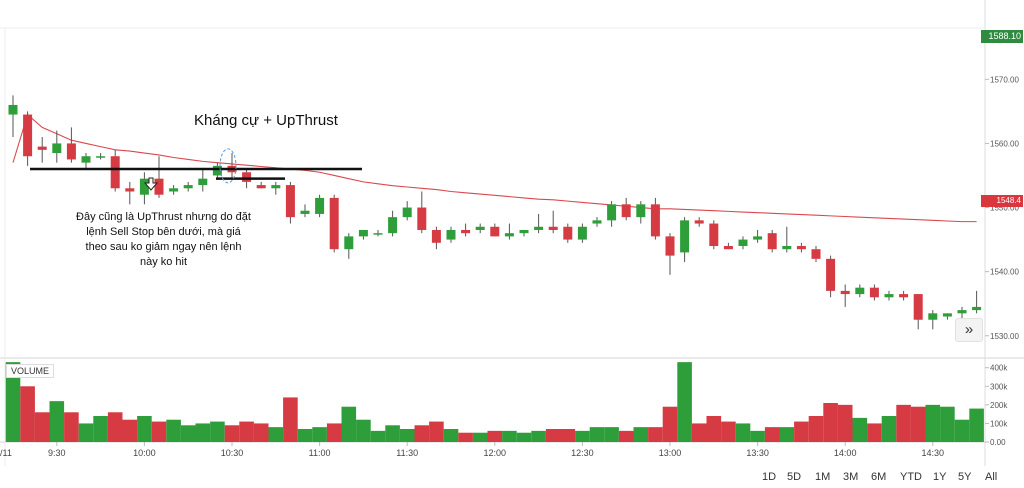 This screenshot has width=1024, height=488. Describe the element at coordinates (999, 368) in the screenshot. I see `volume-tick-label: 400k` at that location.